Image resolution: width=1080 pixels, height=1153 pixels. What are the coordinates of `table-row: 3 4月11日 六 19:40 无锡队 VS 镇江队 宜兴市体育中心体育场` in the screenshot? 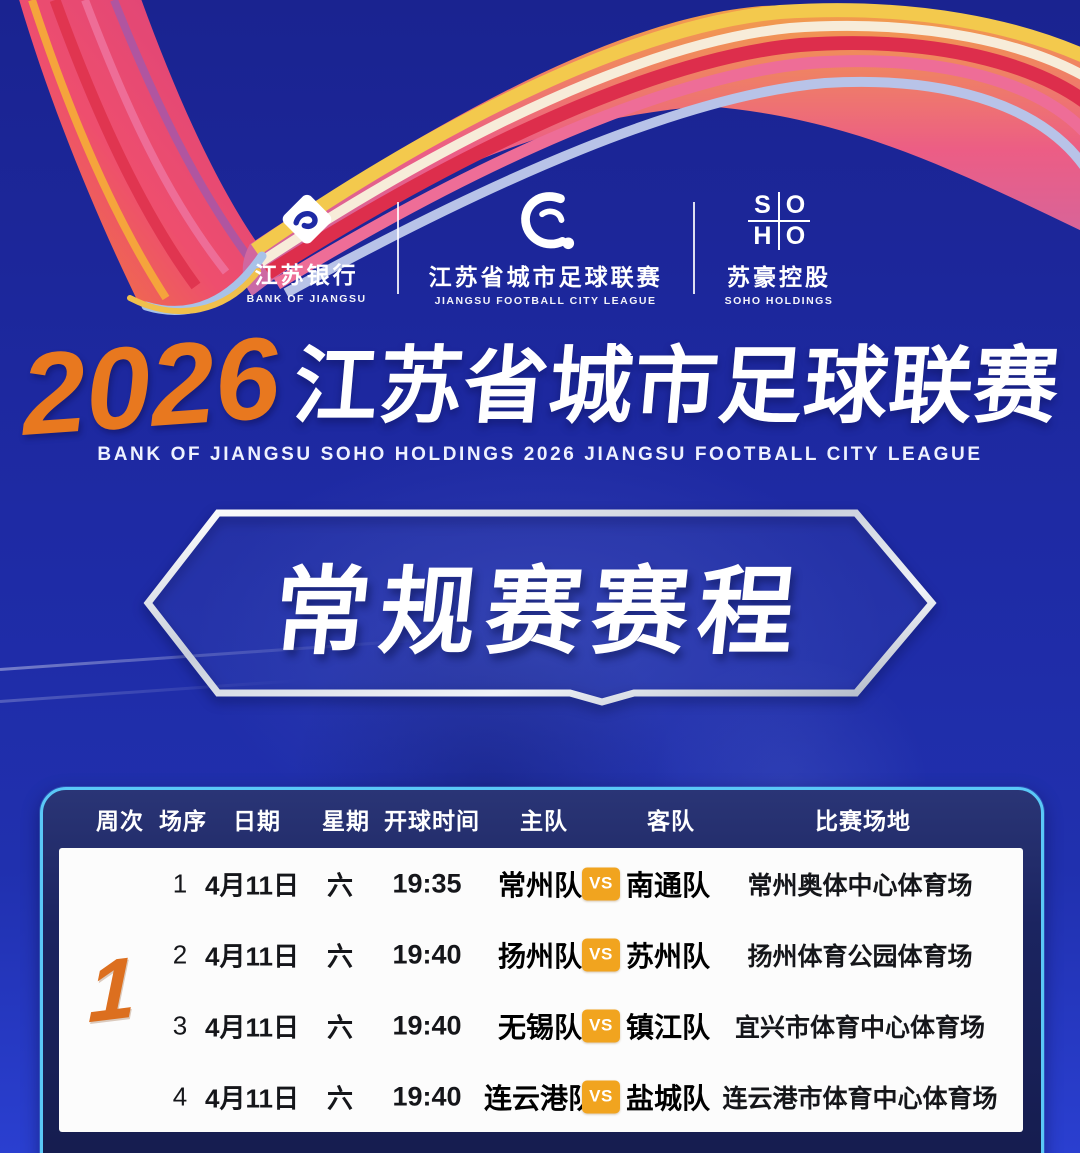 It's located at (541, 1025).